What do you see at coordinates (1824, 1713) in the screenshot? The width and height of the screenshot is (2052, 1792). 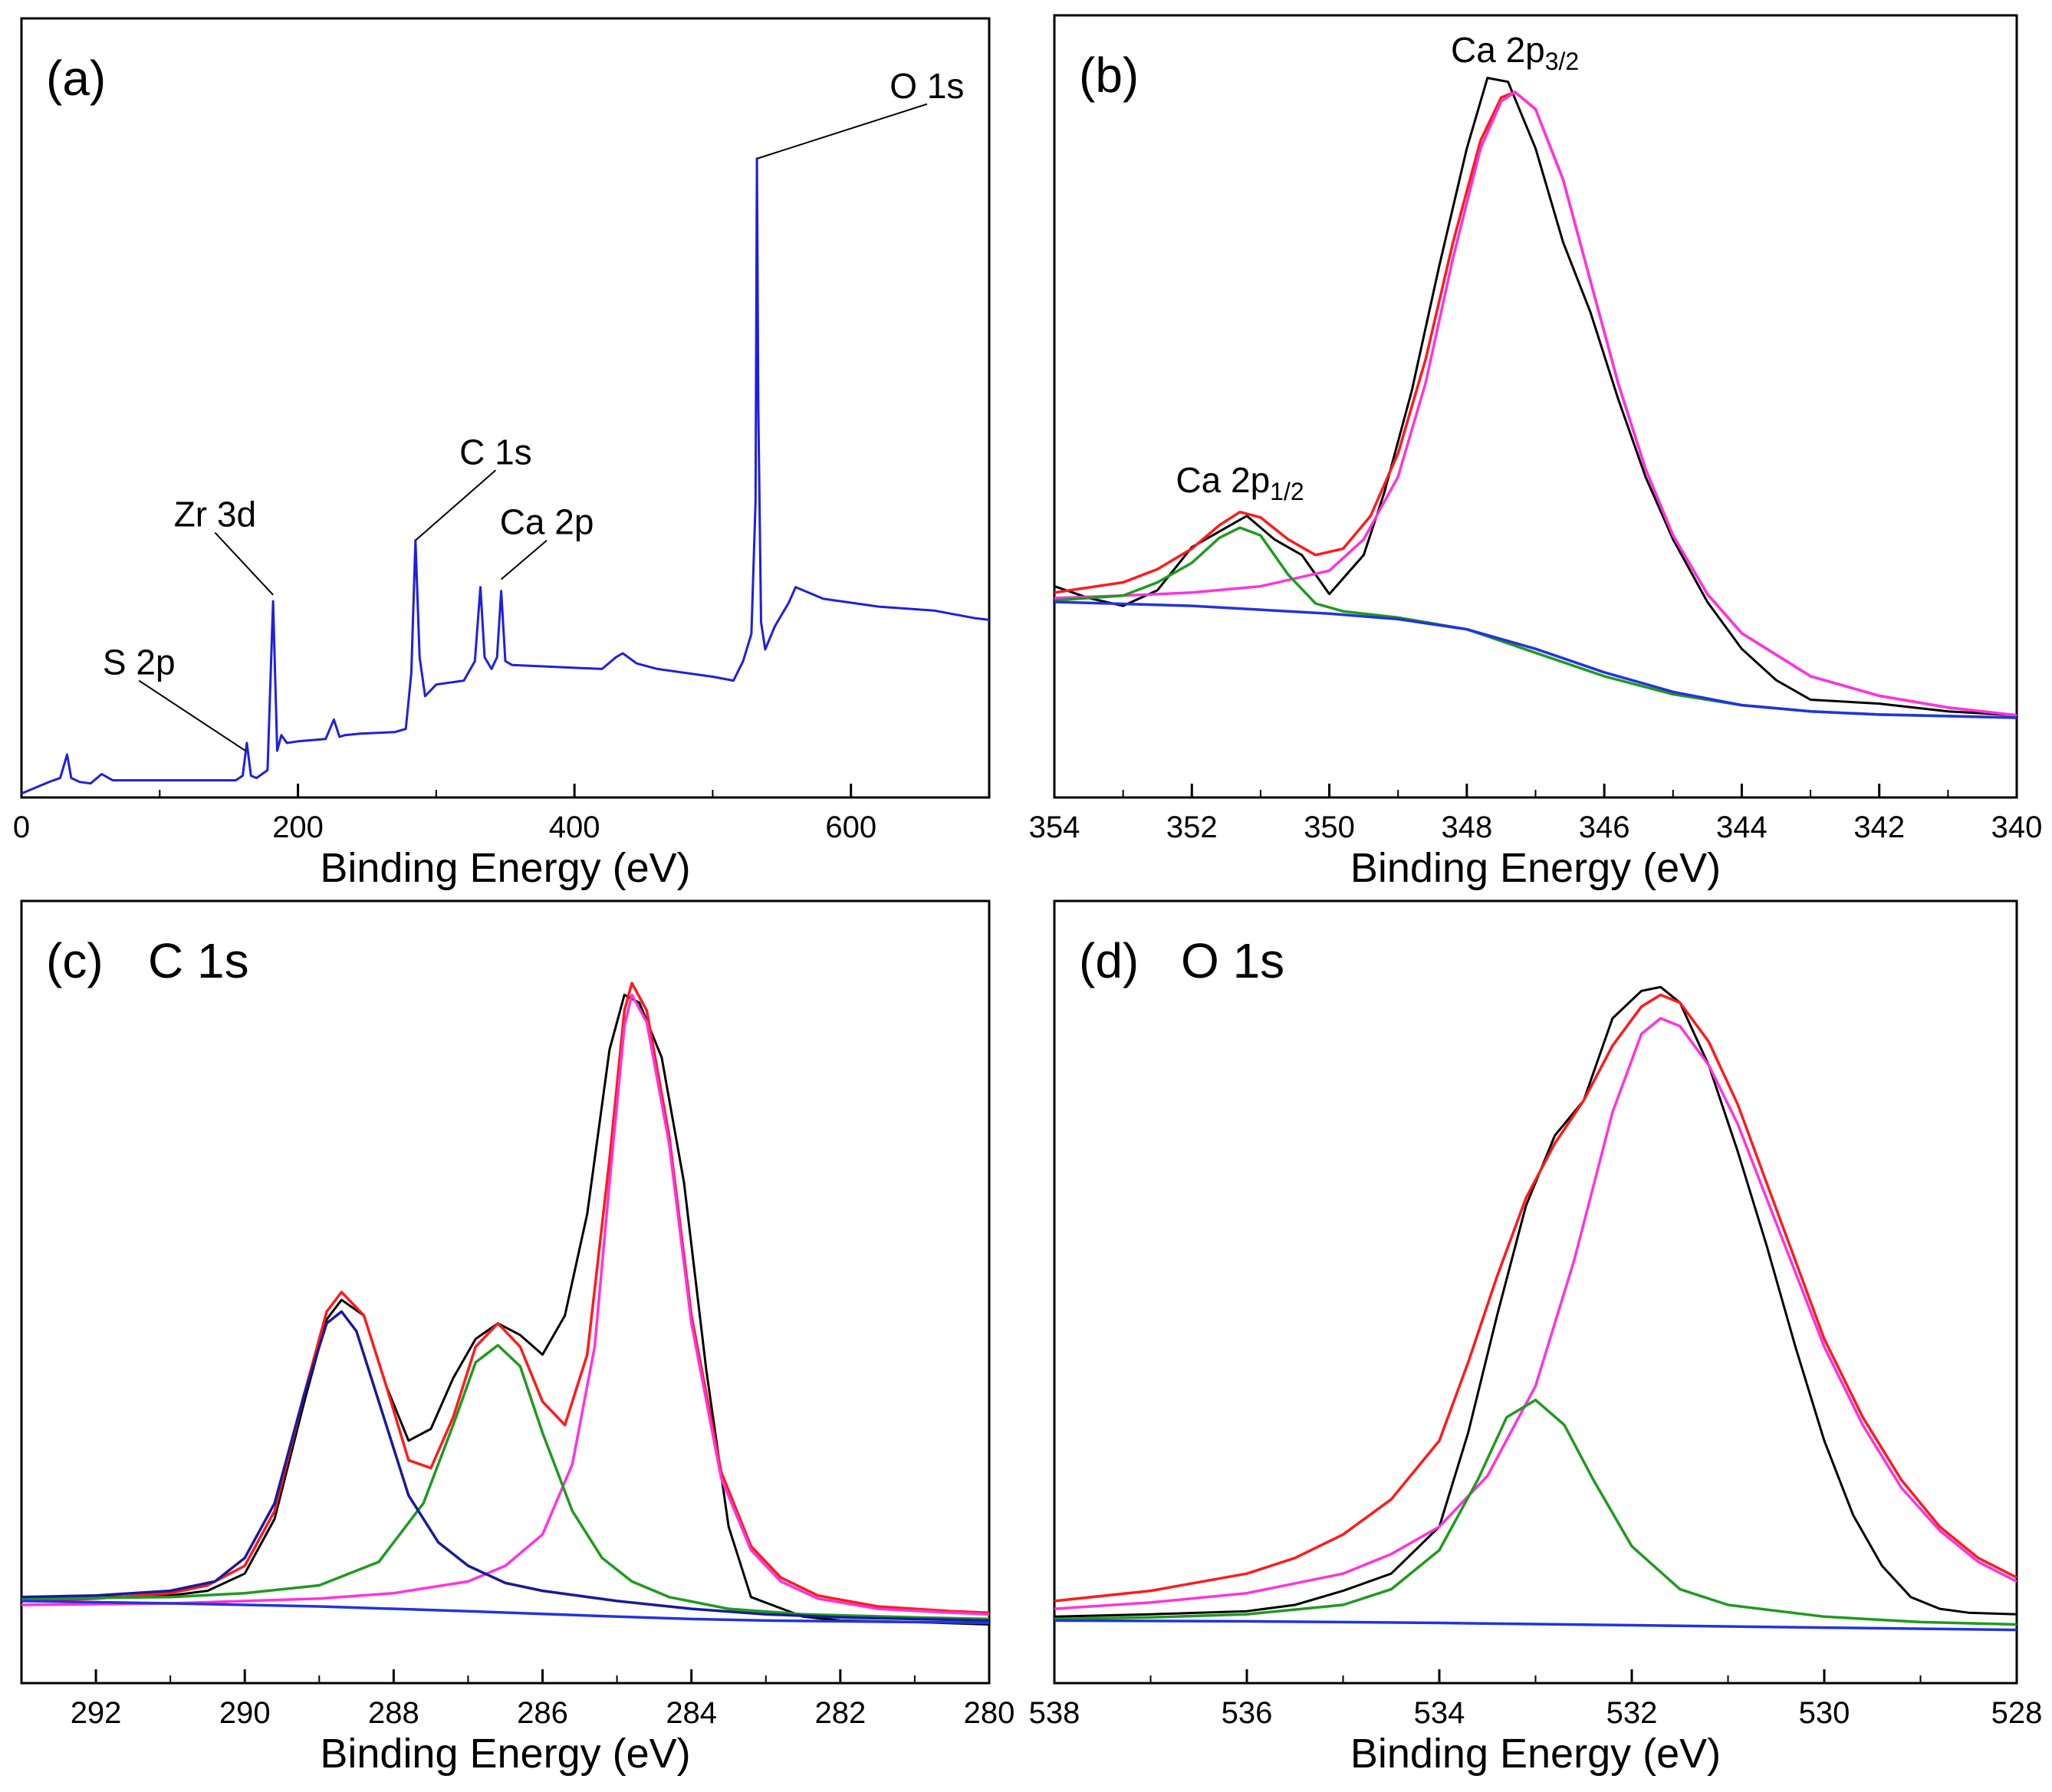 I see `x-tick-label: 530` at bounding box center [1824, 1713].